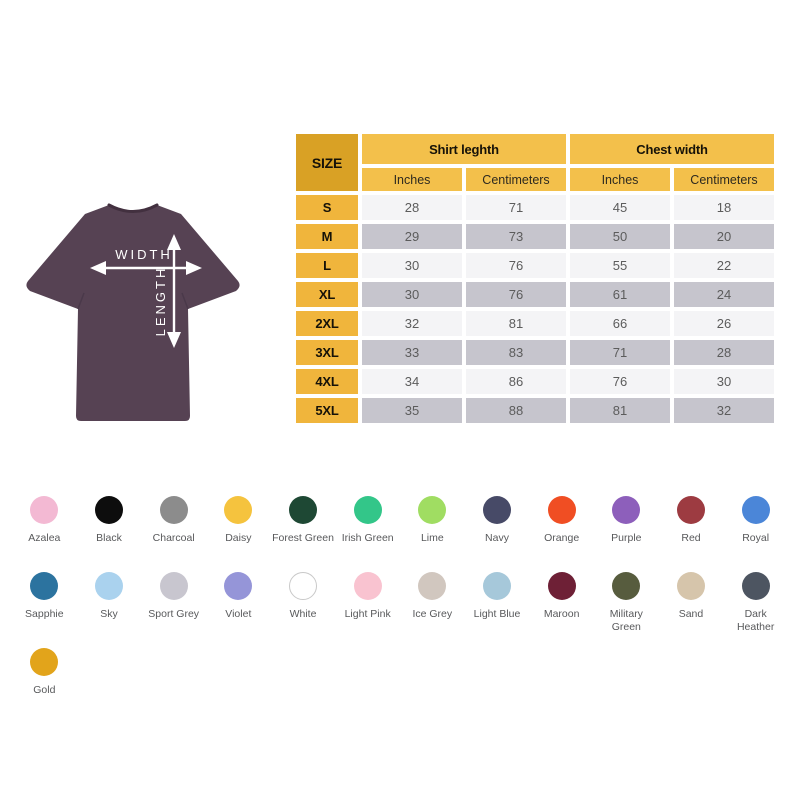 This screenshot has width=800, height=800. I want to click on value-cell: 73, so click(516, 236).